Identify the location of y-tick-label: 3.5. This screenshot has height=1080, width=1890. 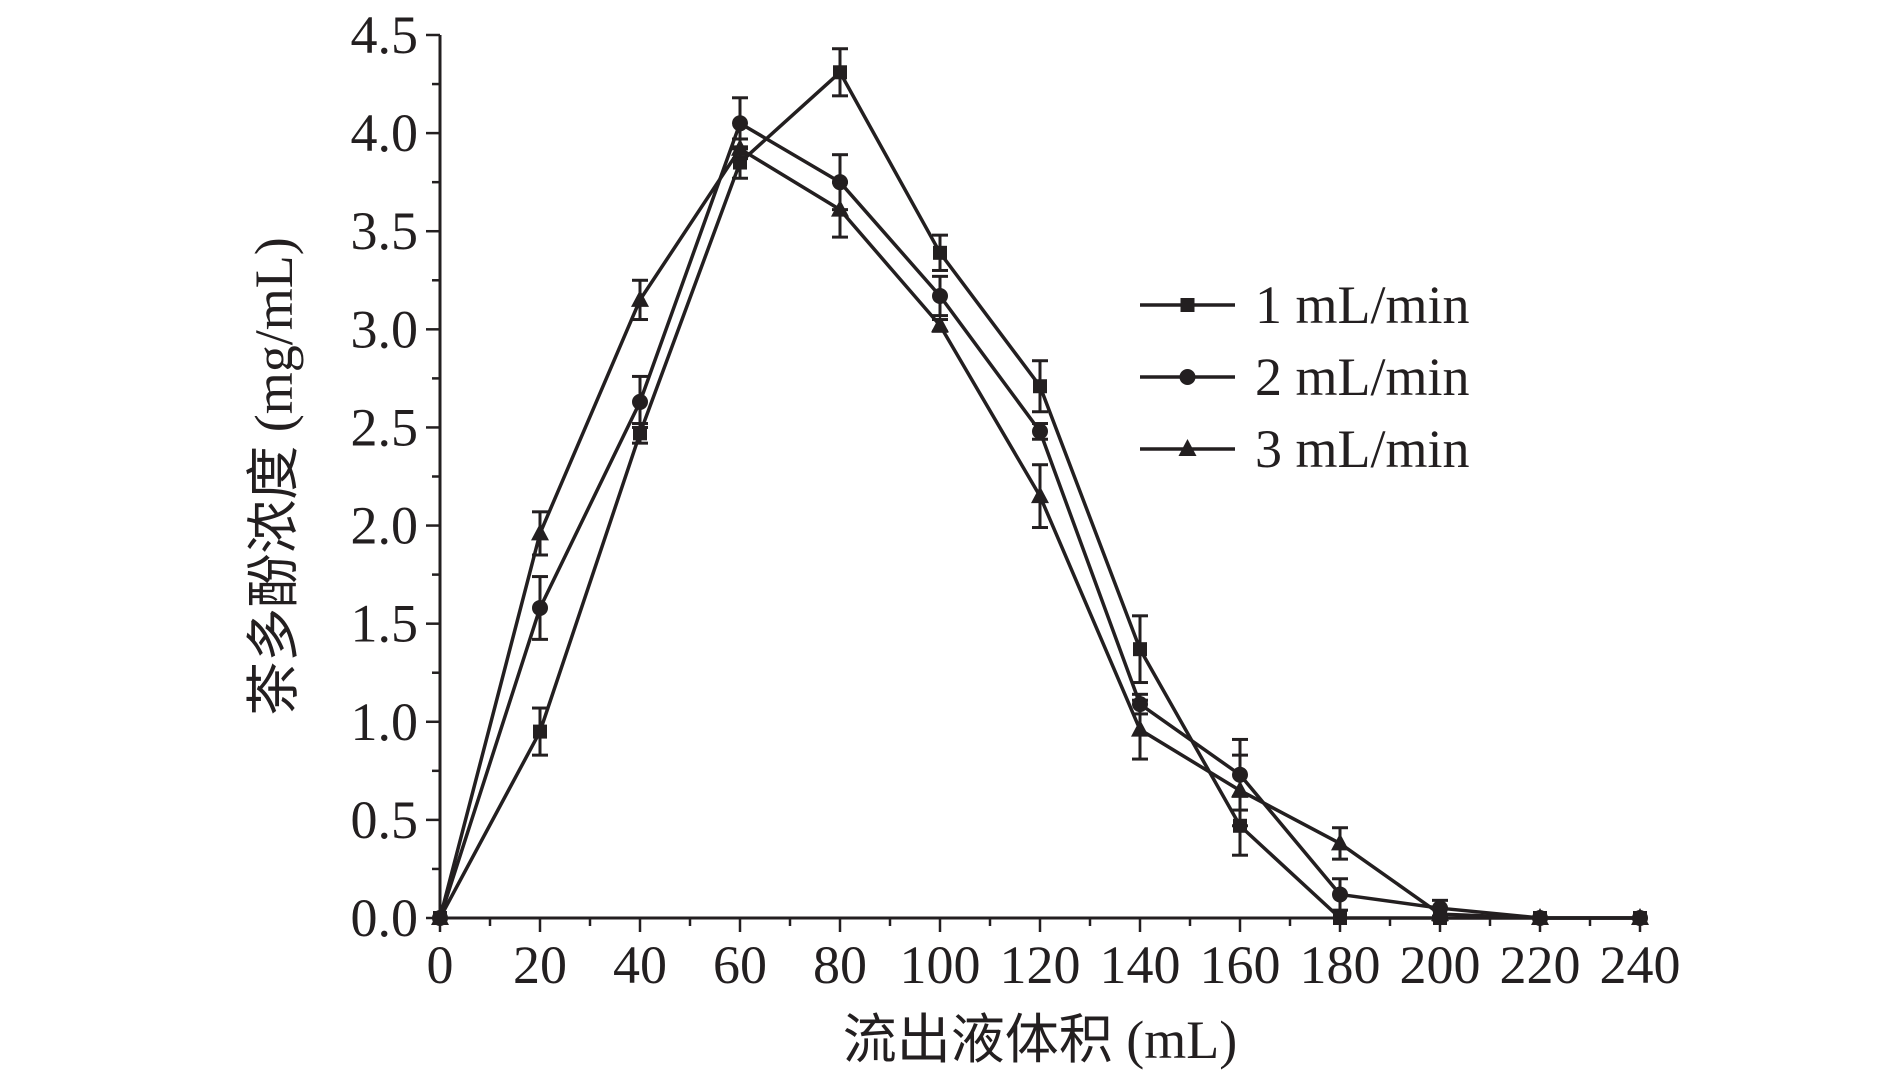
(385, 231).